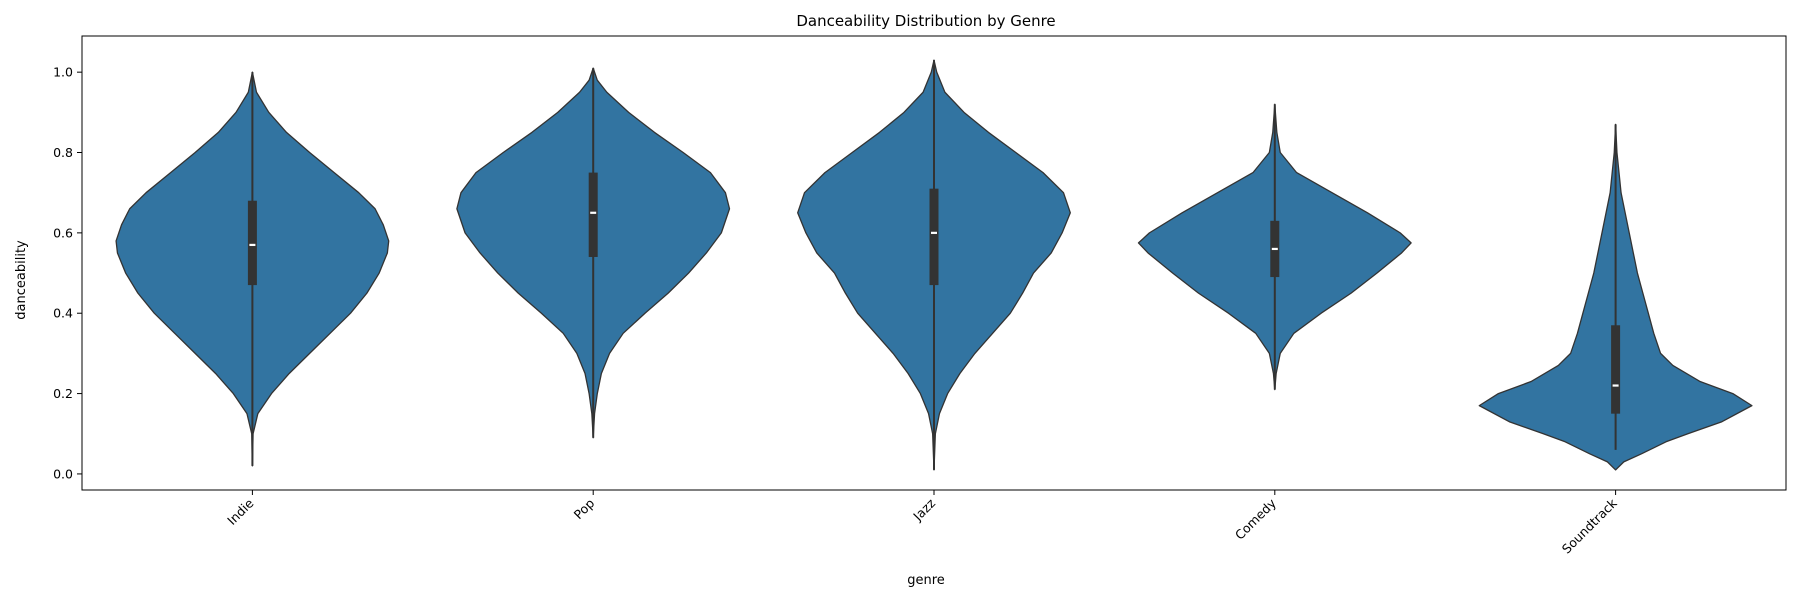  I want to click on violin-soundtrack, so click(1615, 297).